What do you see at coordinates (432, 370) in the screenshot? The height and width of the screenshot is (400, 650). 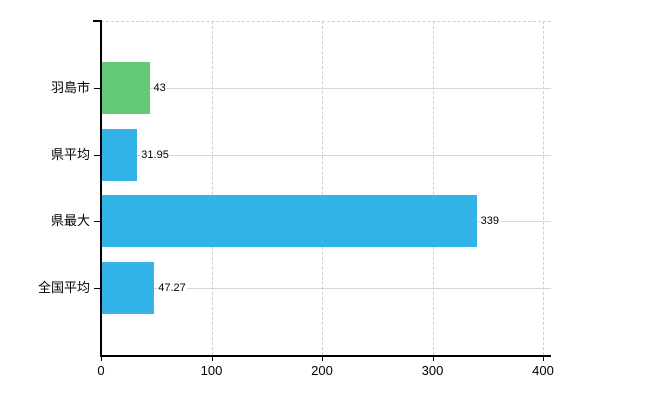 I see `x-tick-label: 300` at bounding box center [432, 370].